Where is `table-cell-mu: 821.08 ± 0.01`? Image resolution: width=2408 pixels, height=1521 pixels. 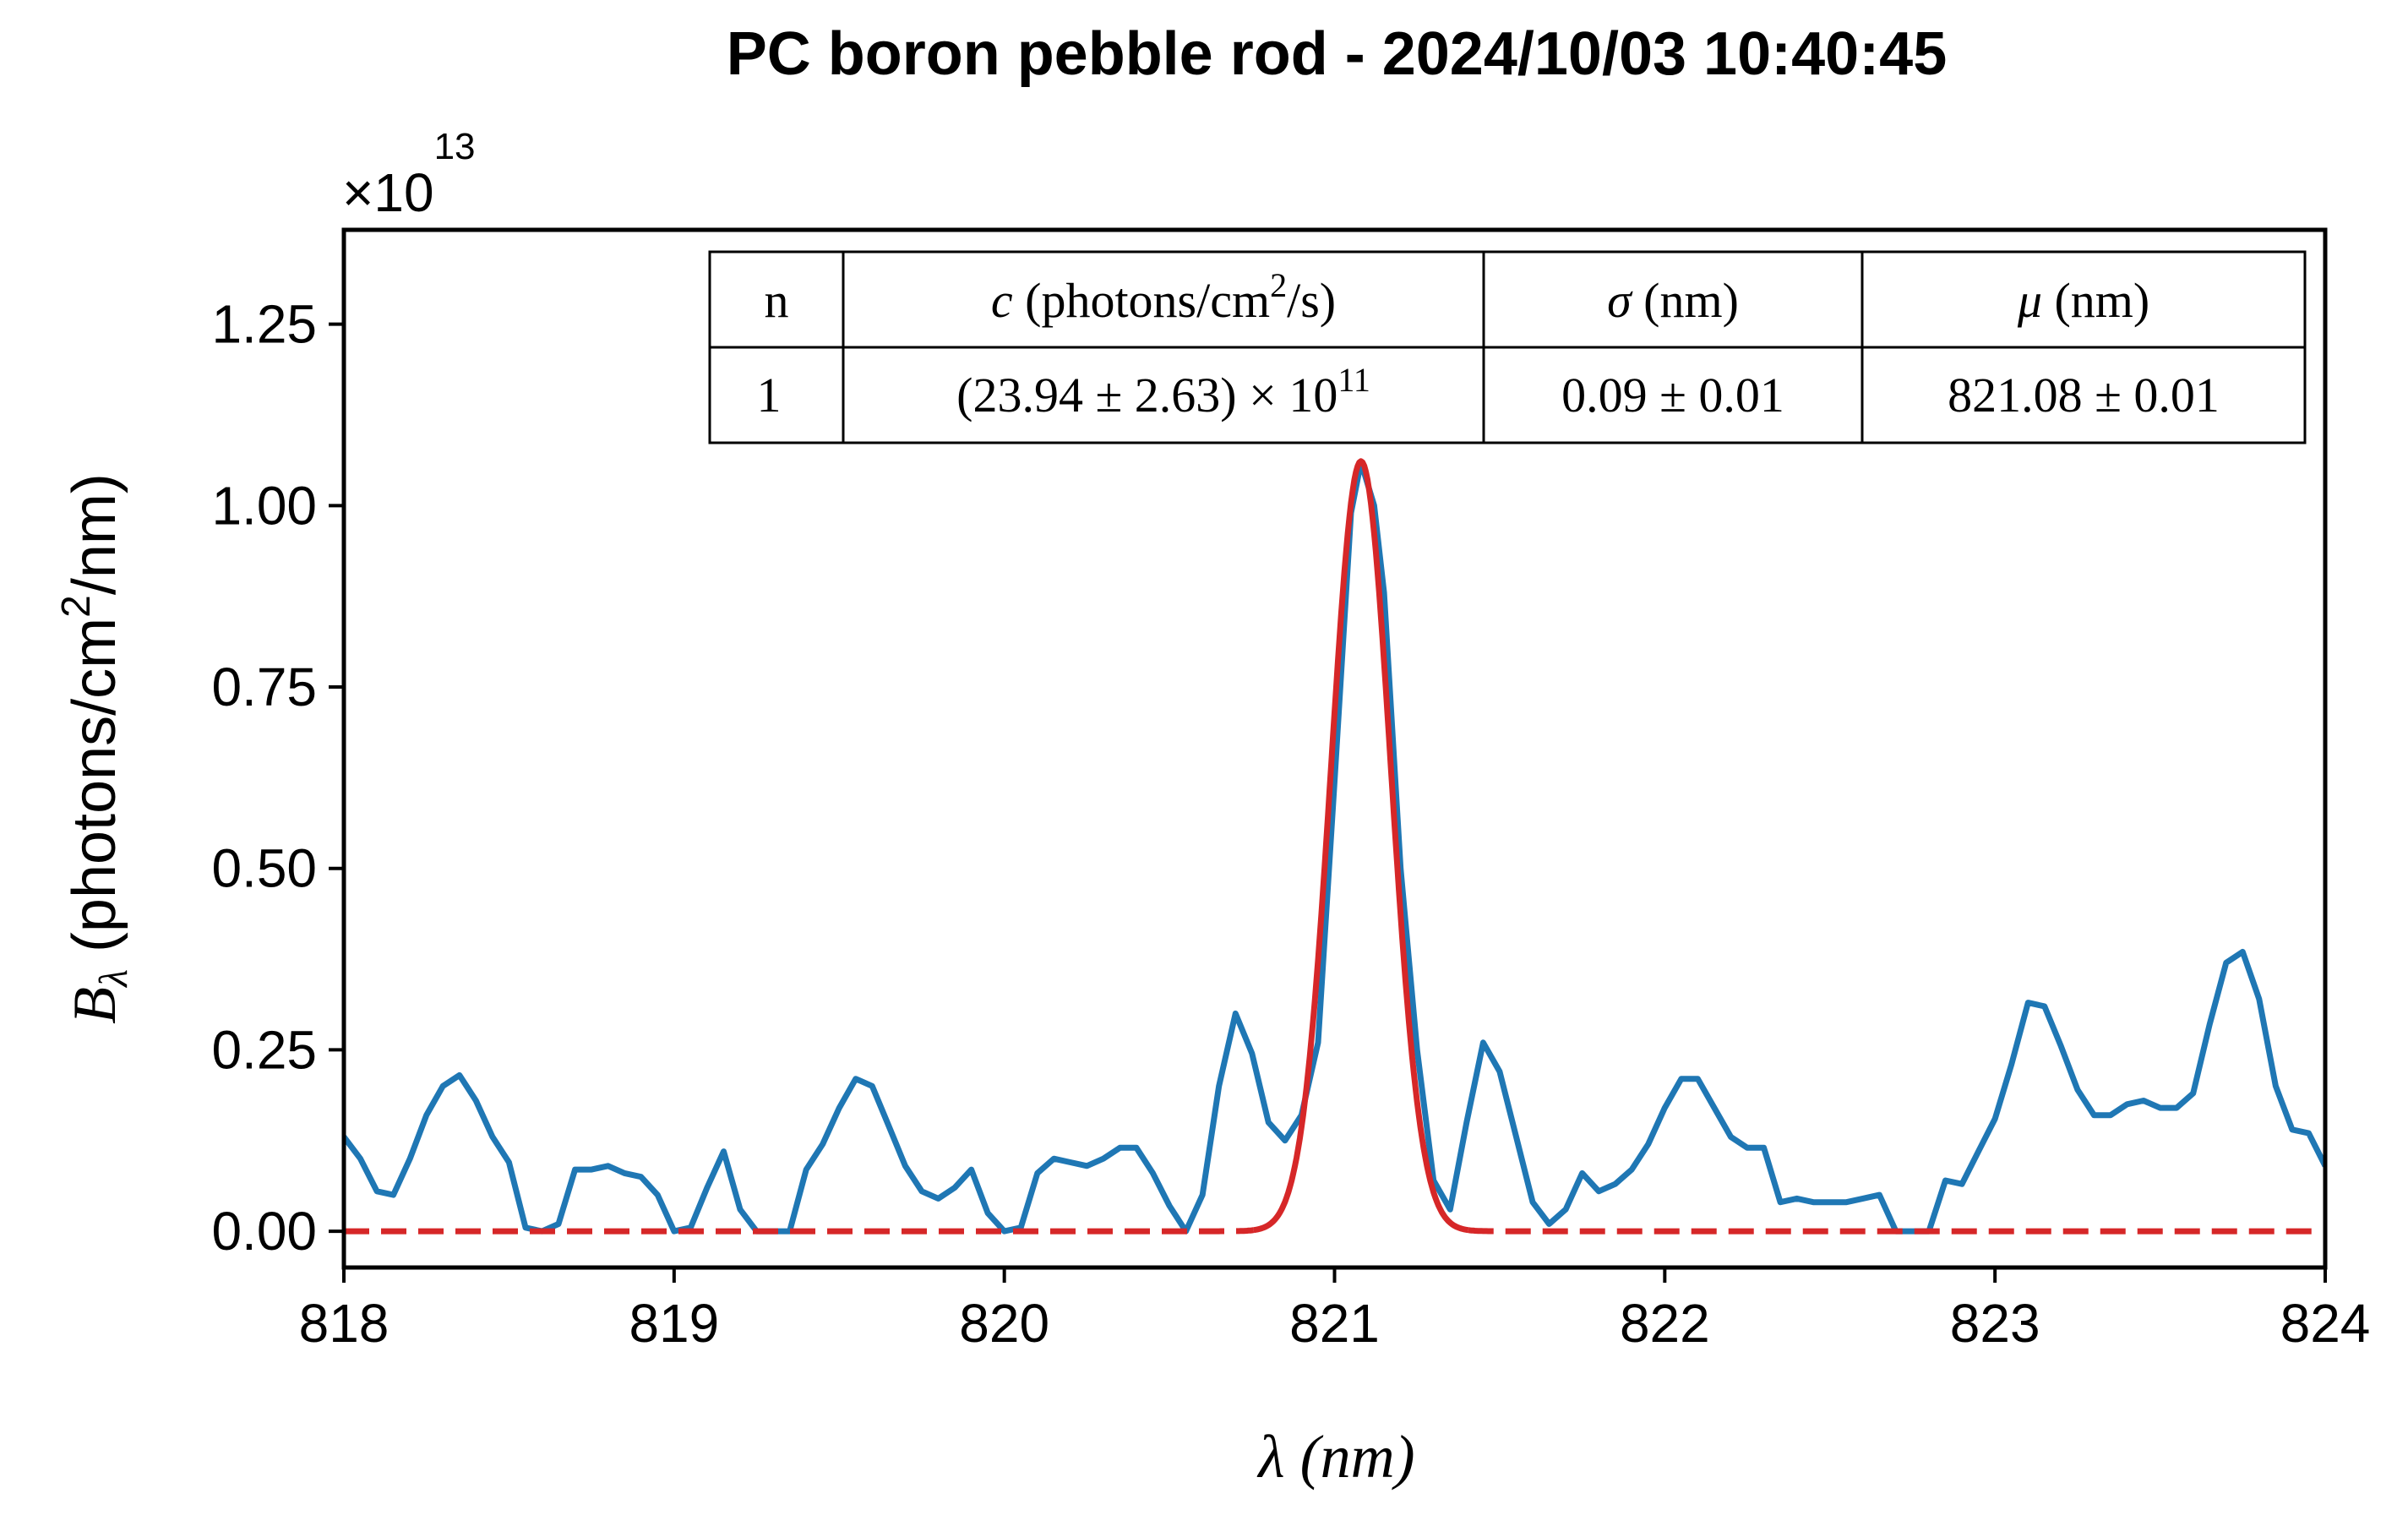
table-cell-mu: 821.08 ± 0.01 is located at coordinates (2084, 395).